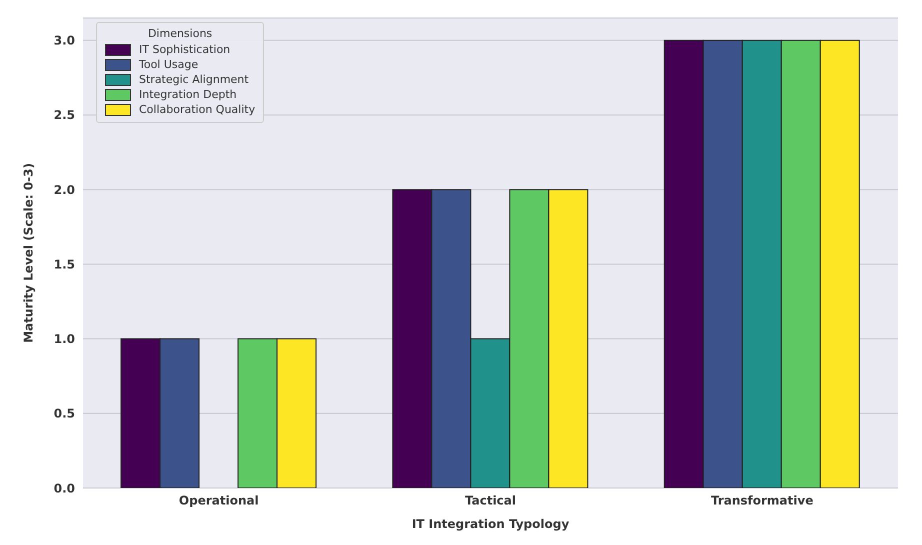 Image resolution: width=922 pixels, height=545 pixels. What do you see at coordinates (194, 79) in the screenshot?
I see `legend-label: Strategic Alignment` at bounding box center [194, 79].